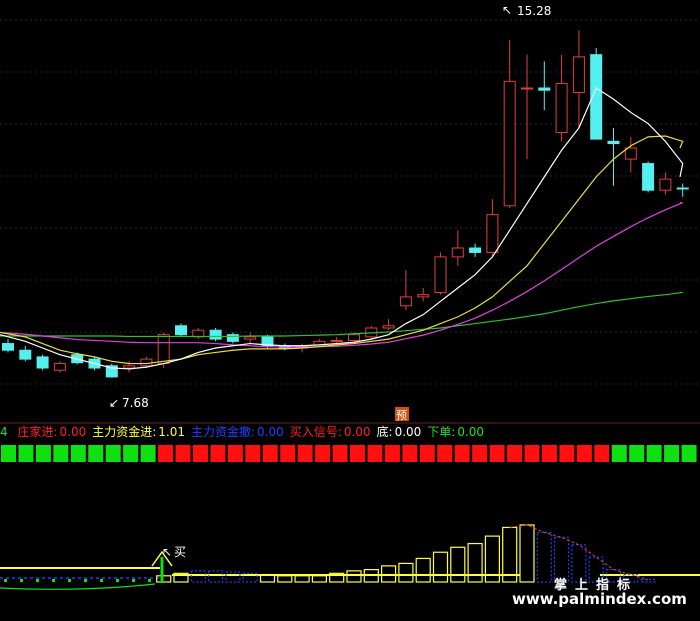 The height and width of the screenshot is (621, 700). I want to click on pre-badge-box, so click(402, 414).